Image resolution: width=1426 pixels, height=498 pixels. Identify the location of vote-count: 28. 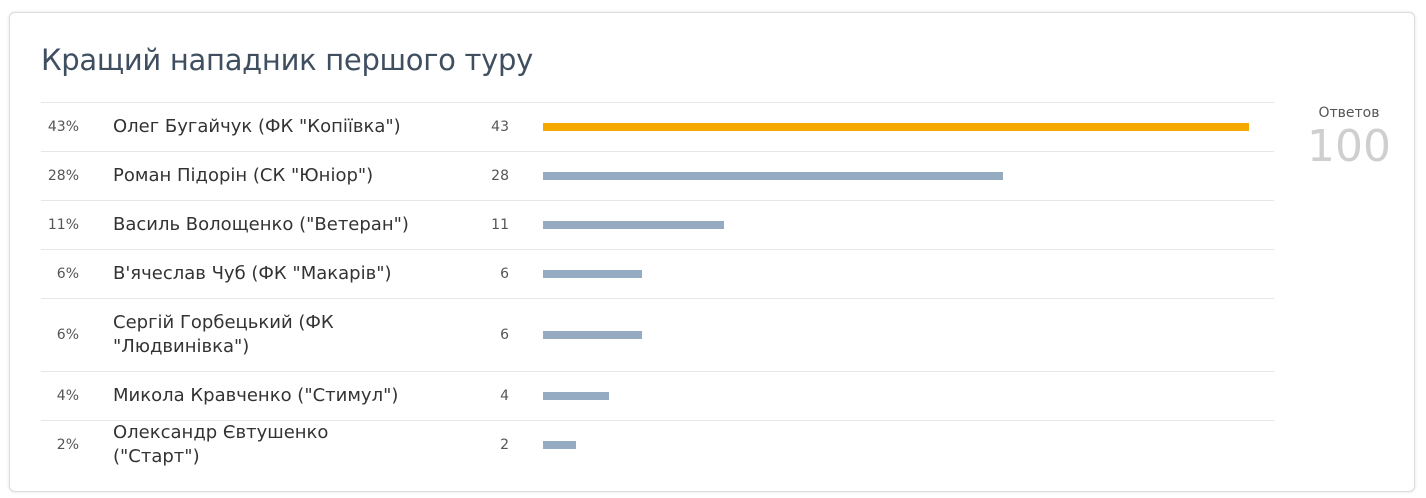
(500, 176).